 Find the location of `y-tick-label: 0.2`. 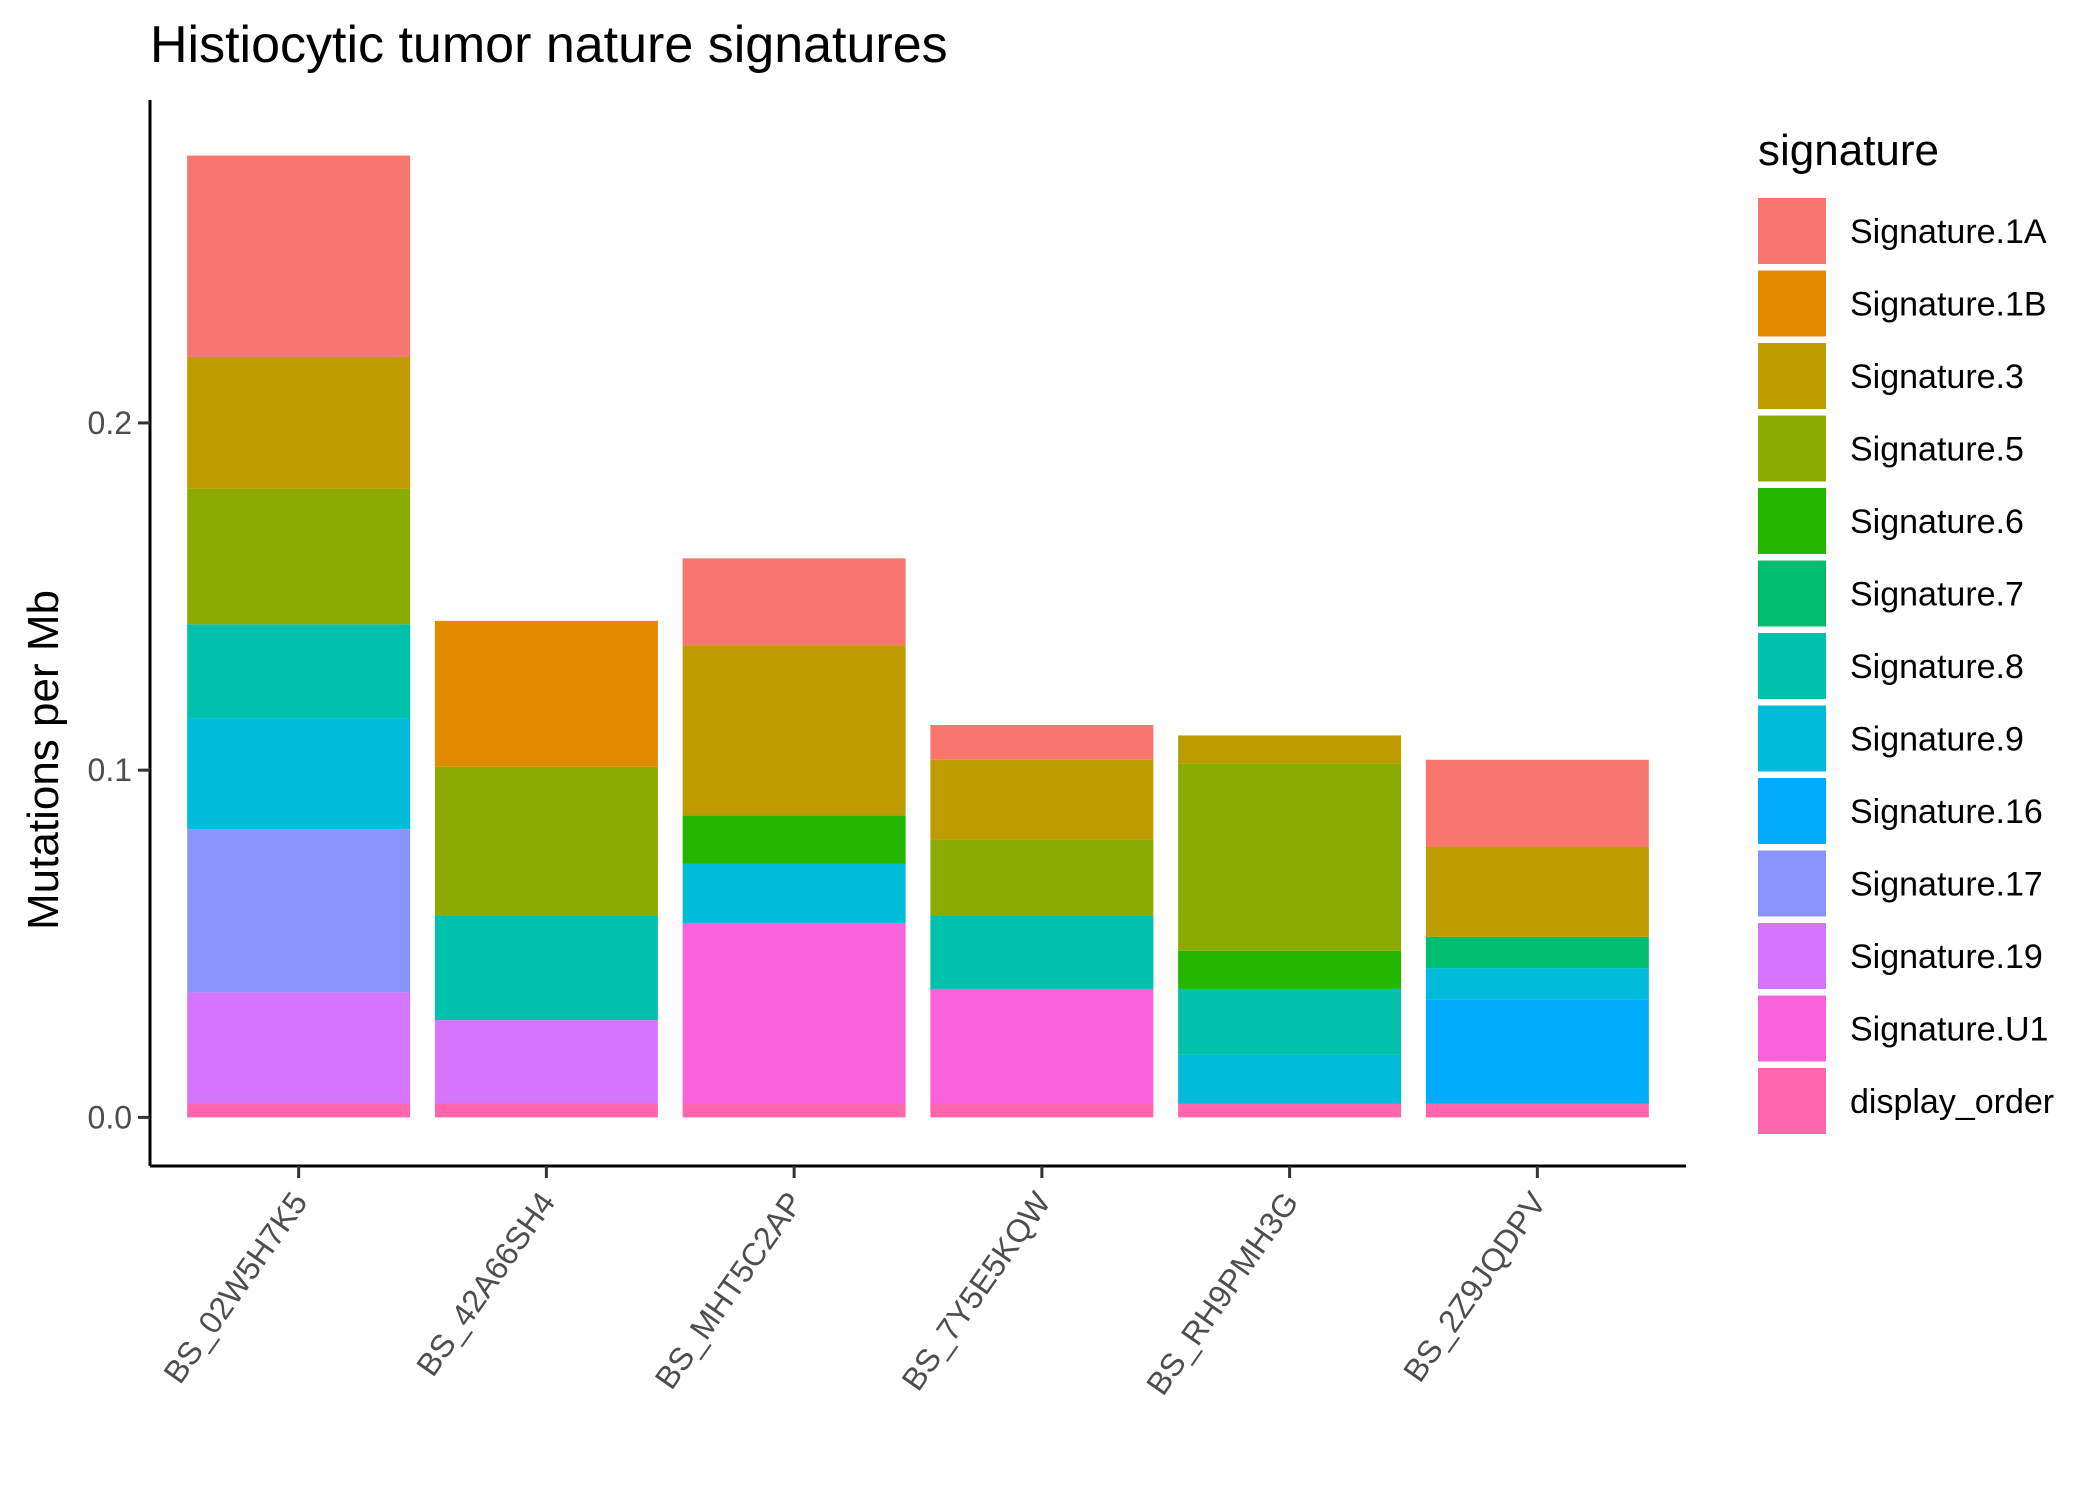

y-tick-label: 0.2 is located at coordinates (110, 423).